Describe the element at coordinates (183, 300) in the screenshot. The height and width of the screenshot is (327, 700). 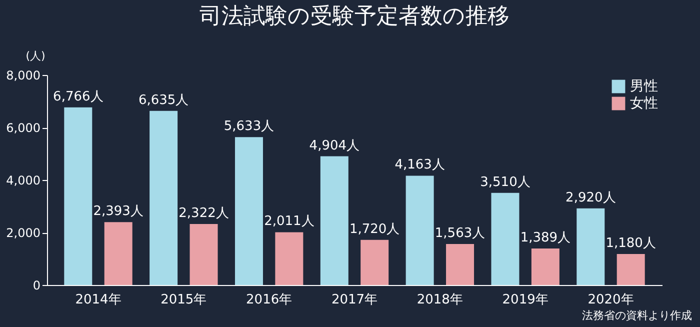
I see `x-tick-label: 2015年` at that location.